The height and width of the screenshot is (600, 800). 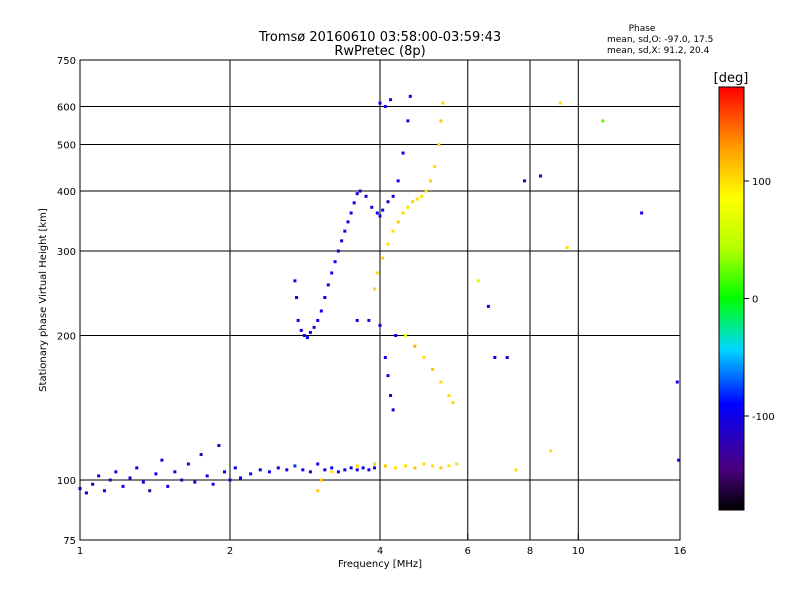 What do you see at coordinates (66, 481) in the screenshot?
I see `y-tick-label: 100` at bounding box center [66, 481].